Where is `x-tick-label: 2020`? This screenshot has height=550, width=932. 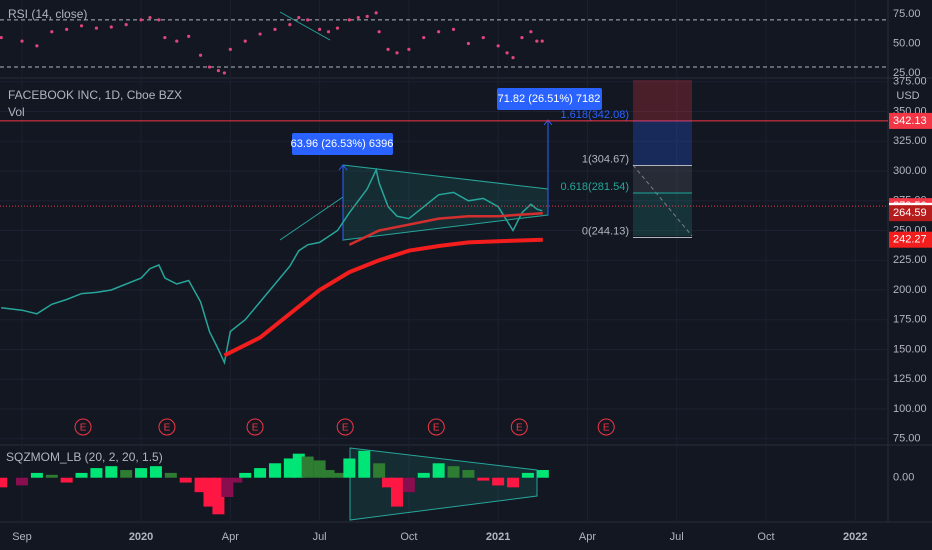
x-tick-label: 2020 is located at coordinates (141, 537).